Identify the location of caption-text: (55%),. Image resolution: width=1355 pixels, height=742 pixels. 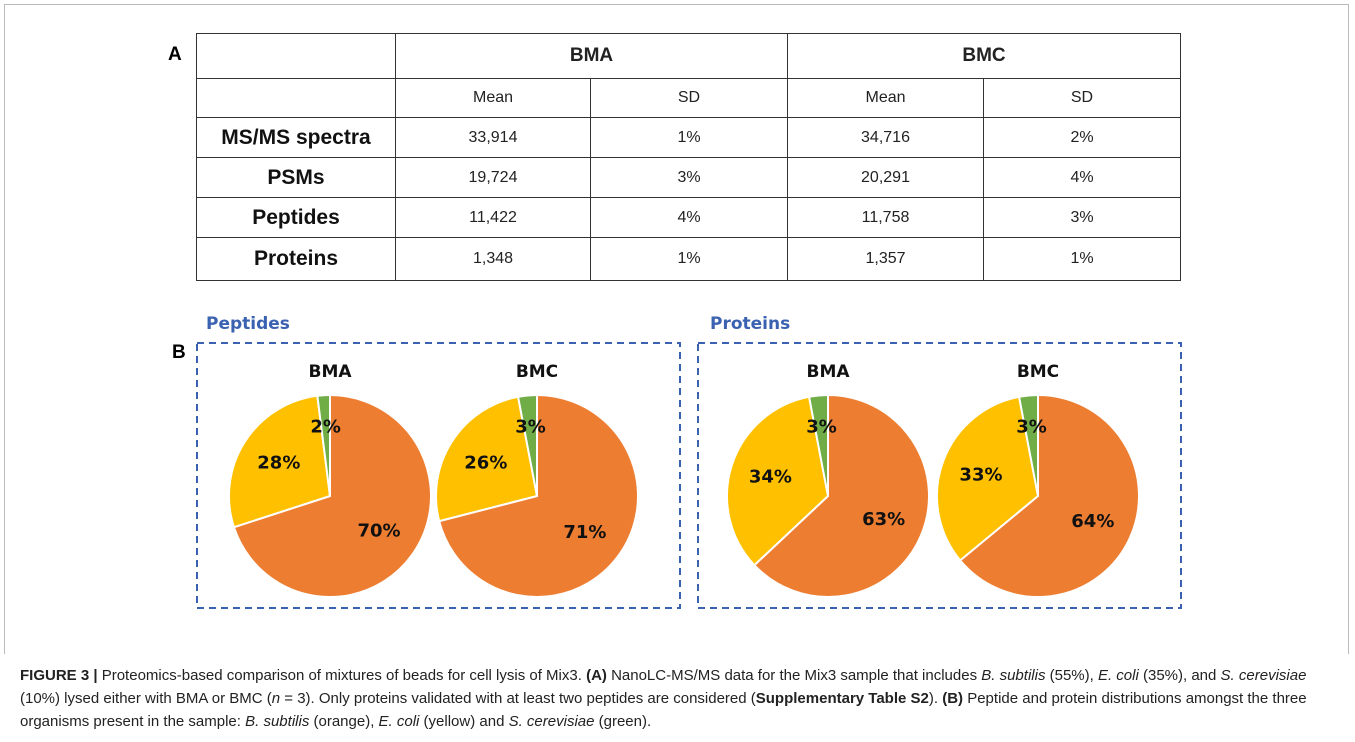
(1071, 675).